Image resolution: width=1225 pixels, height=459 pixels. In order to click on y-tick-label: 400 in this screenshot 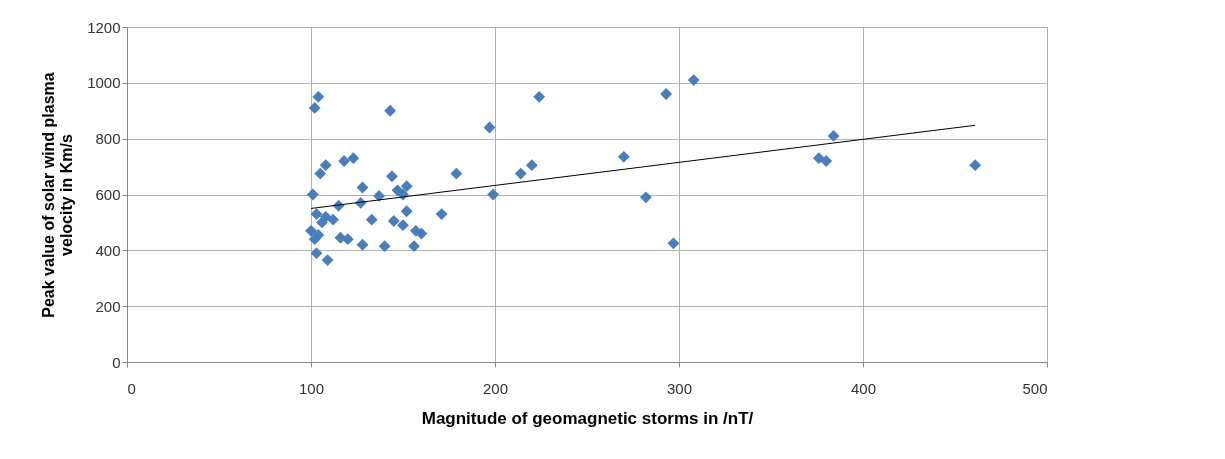, I will do `click(108, 250)`.